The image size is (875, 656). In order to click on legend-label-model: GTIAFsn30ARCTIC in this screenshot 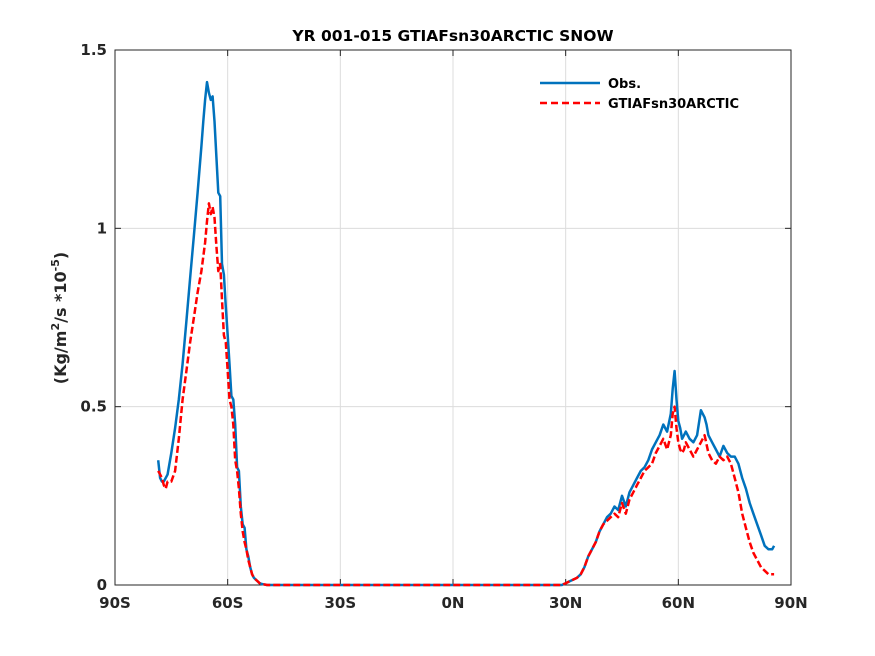, I will do `click(673, 104)`.